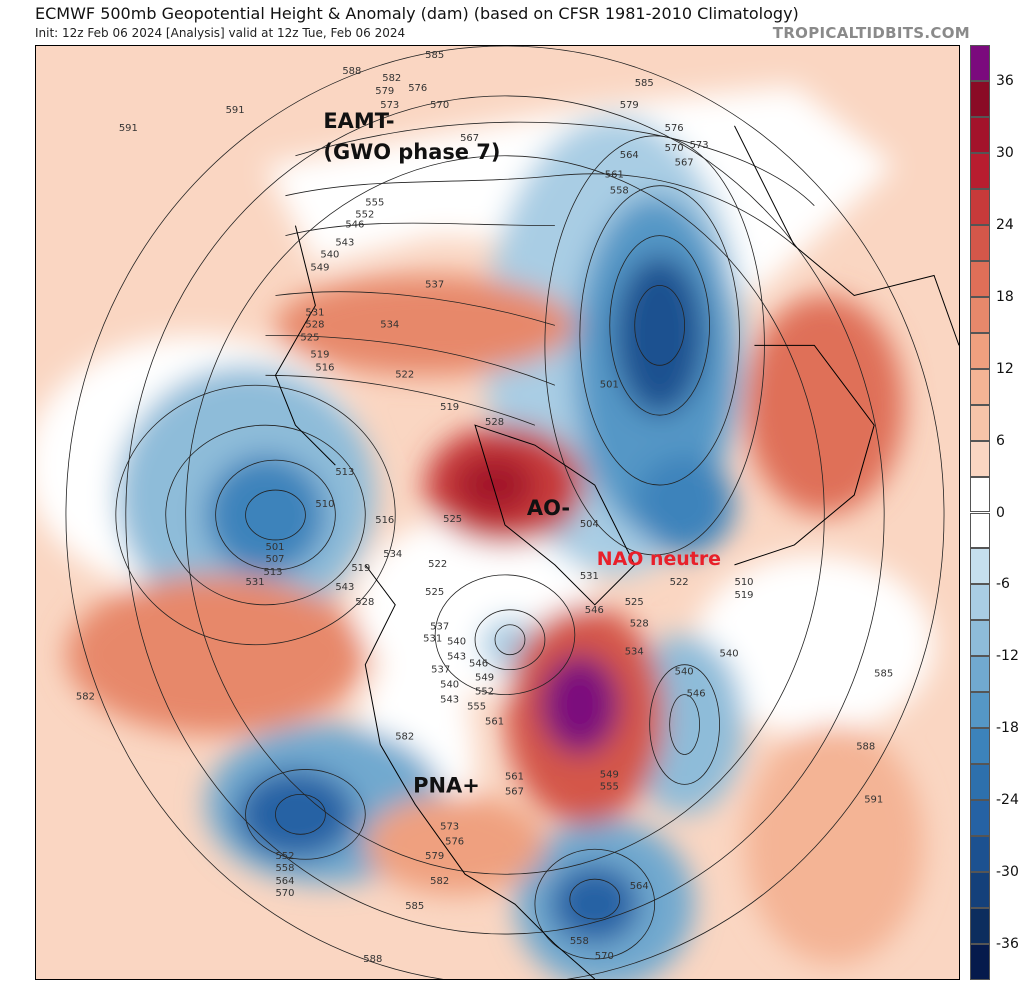 The width and height of the screenshot is (1024, 1000). Describe the element at coordinates (275, 559) in the screenshot. I see `contour-label: 507` at that location.